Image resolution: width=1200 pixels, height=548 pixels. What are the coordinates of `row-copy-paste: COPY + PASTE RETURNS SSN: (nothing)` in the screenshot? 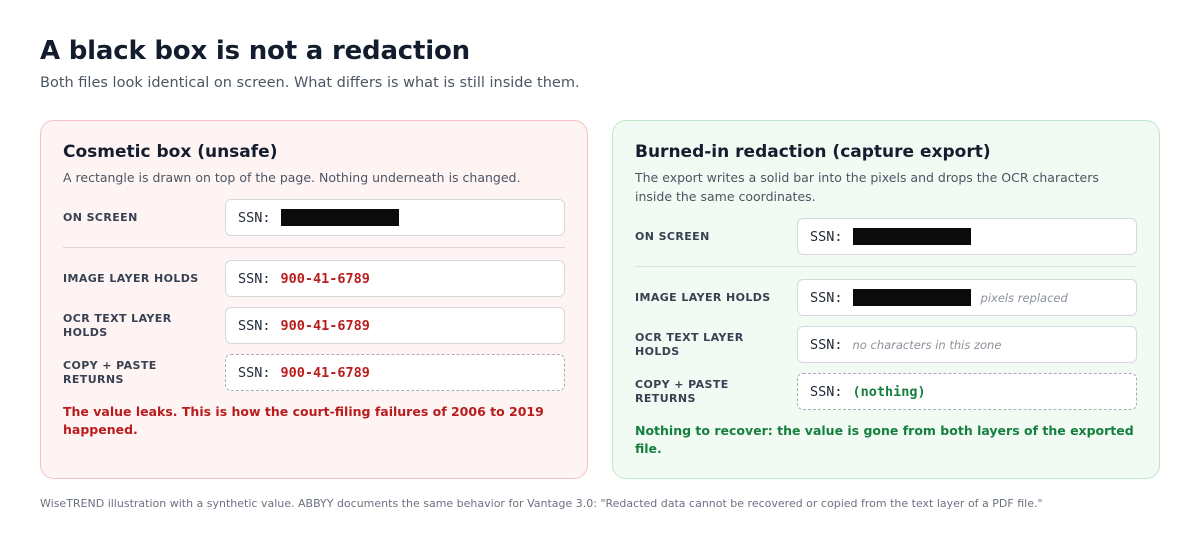 It's located at (886, 391).